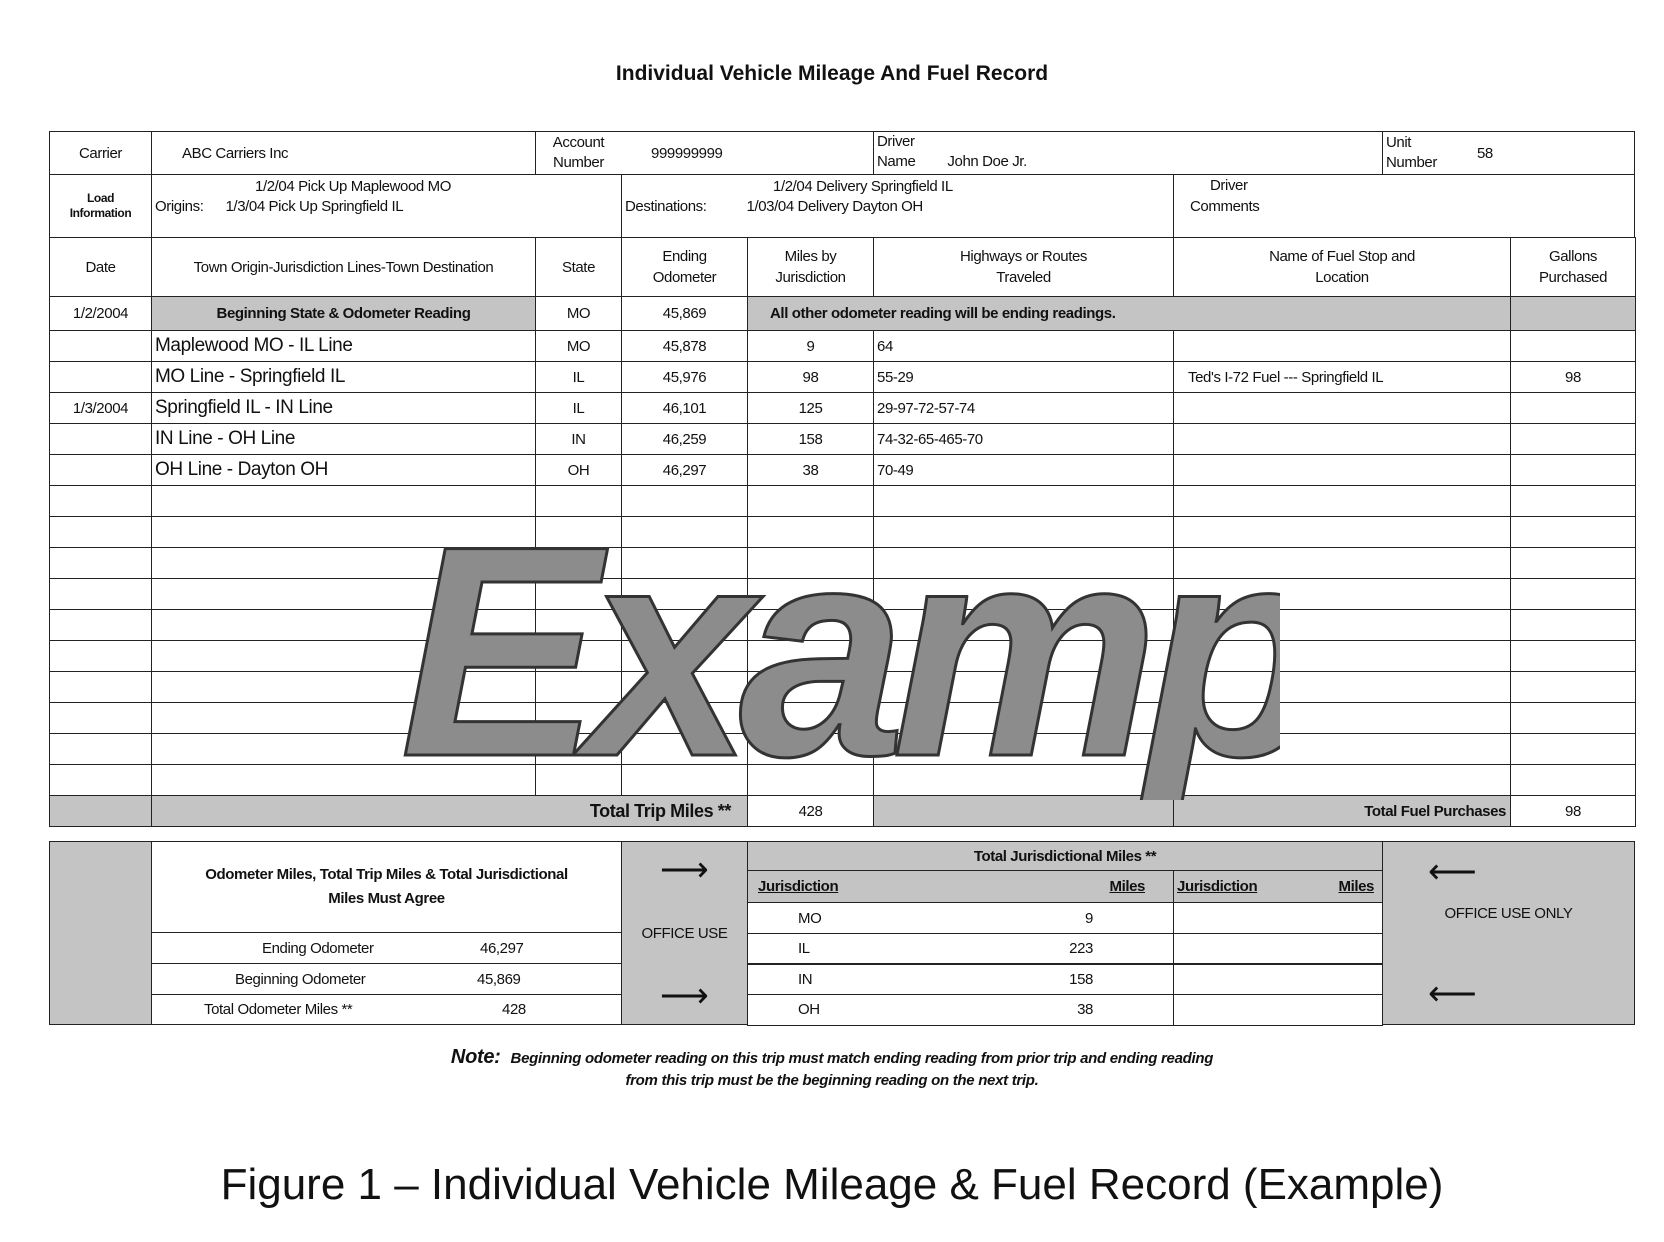 This screenshot has width=1664, height=1242. What do you see at coordinates (810, 267) in the screenshot?
I see `col-miles: Miles by Jurisdiction` at bounding box center [810, 267].